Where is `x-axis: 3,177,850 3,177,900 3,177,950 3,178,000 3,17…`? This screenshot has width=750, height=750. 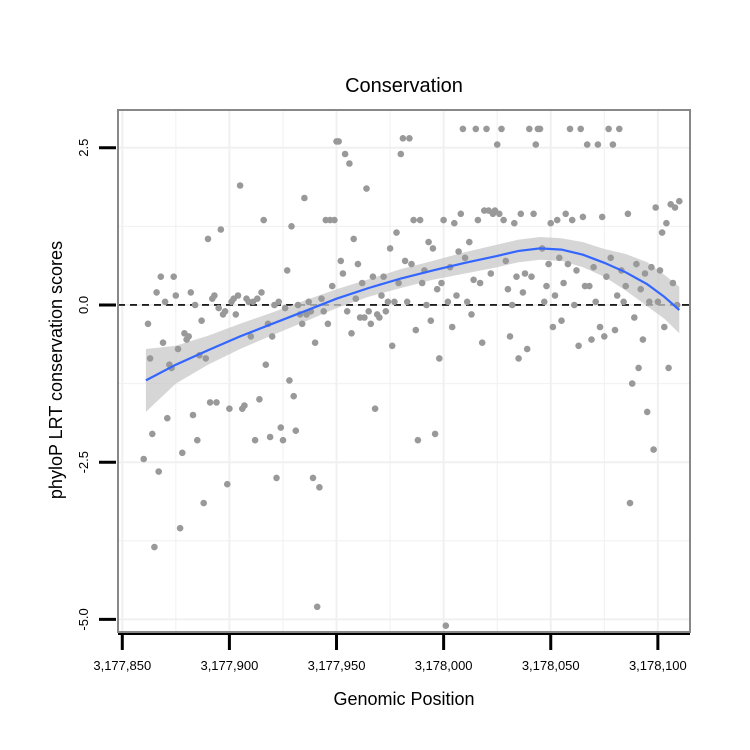 x-axis: 3,177,850 3,177,900 3,177,950 3,178,000 3,17… is located at coordinates (391, 653).